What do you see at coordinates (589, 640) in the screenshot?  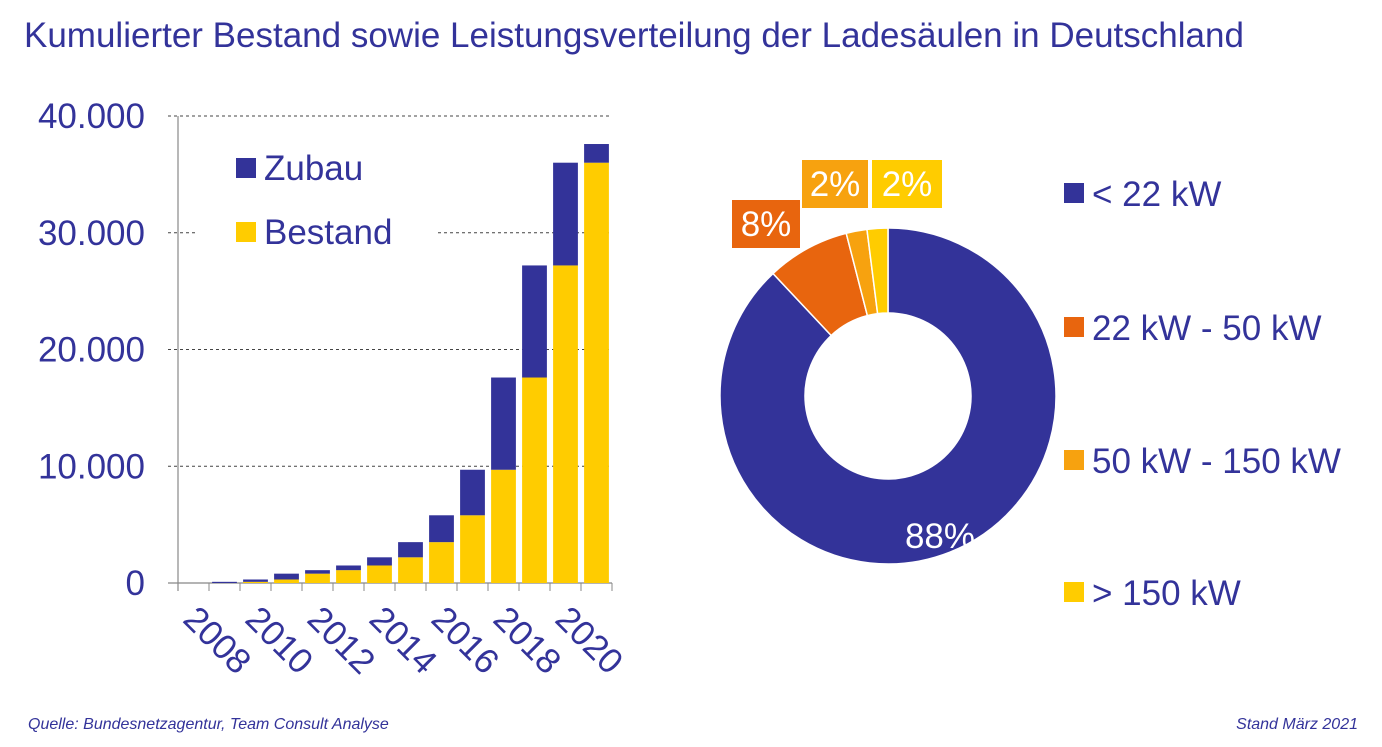 I see `x-tick-label: 2020` at bounding box center [589, 640].